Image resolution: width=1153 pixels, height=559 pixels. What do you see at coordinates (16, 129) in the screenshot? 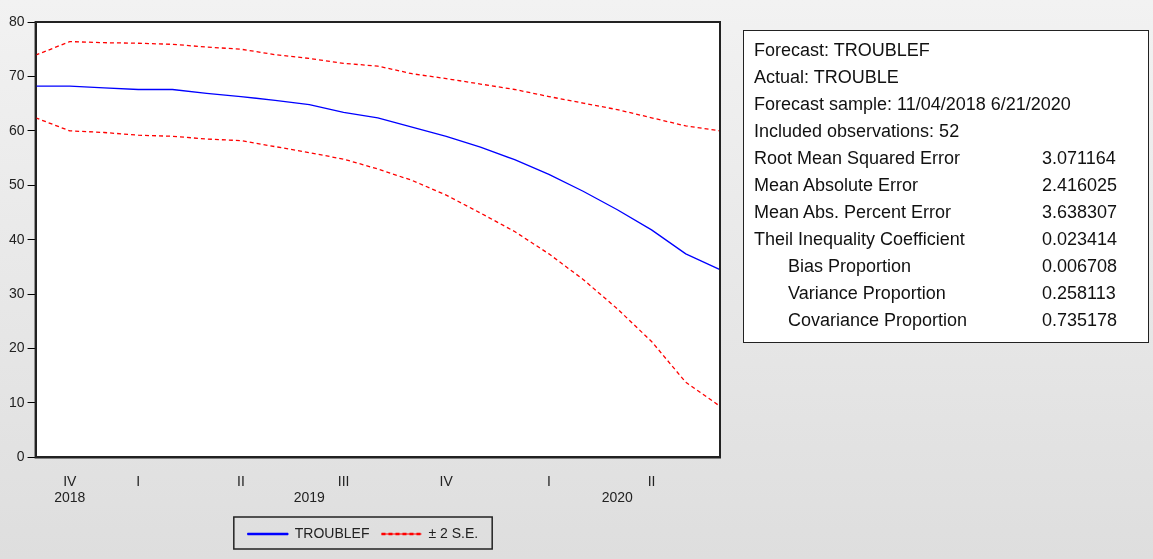
I see `y-tick-label: 60` at bounding box center [16, 129].